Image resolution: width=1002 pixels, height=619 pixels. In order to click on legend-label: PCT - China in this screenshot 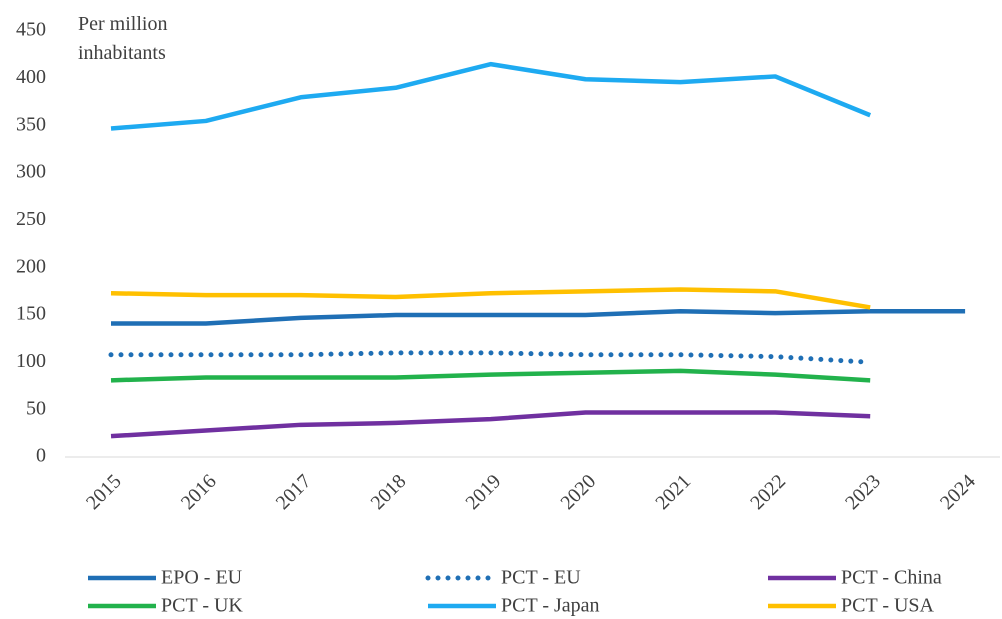, I will do `click(891, 578)`.